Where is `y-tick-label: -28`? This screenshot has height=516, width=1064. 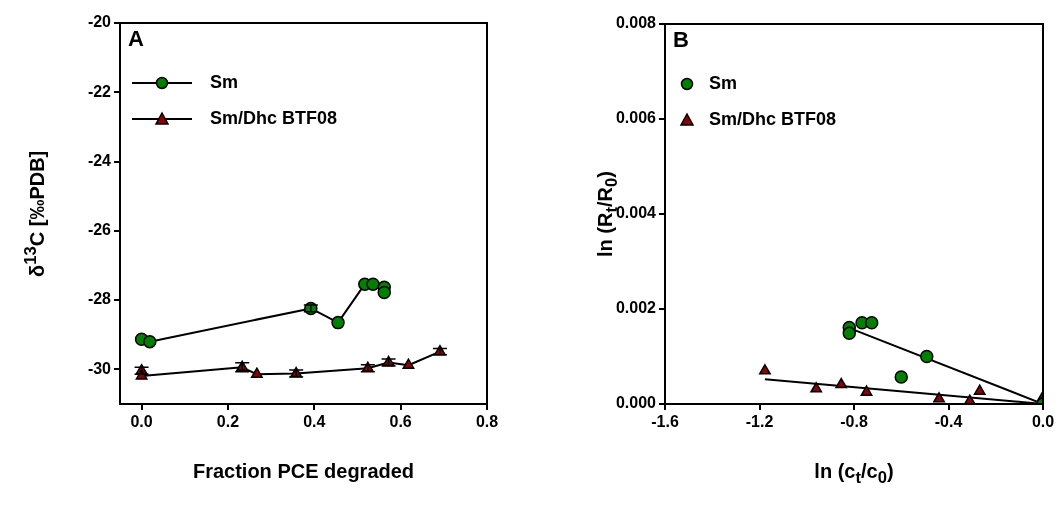 y-tick-label: -28 is located at coordinates (99, 299).